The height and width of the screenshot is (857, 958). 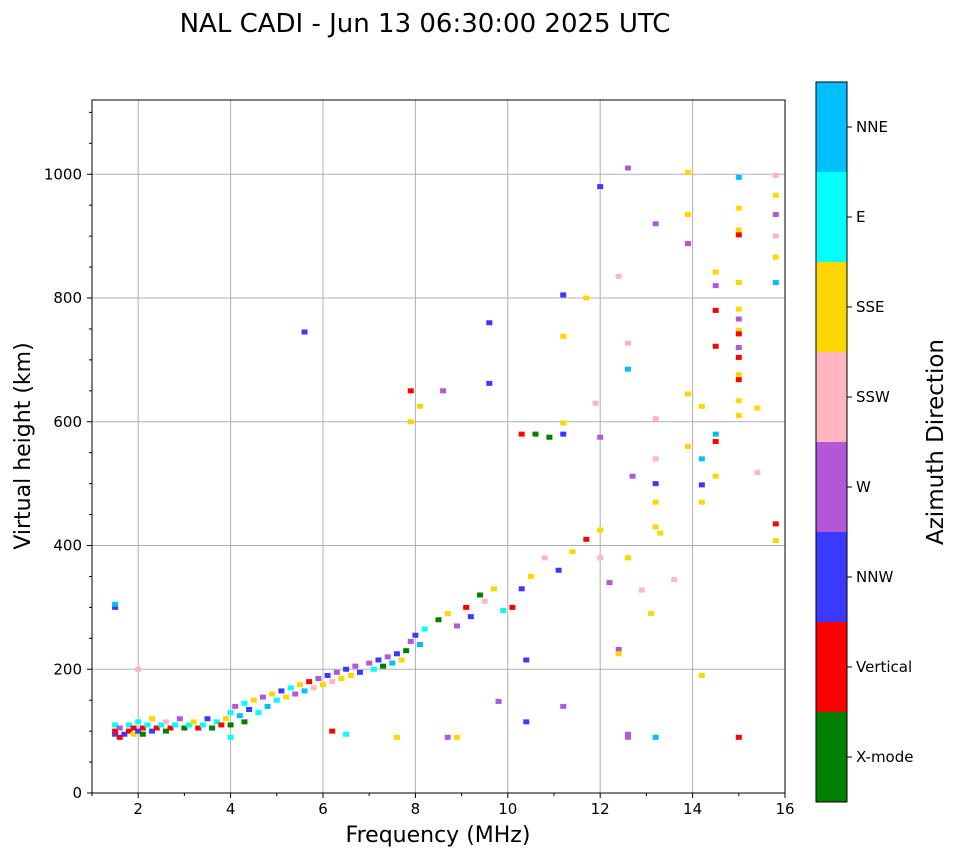 I want to click on y-axis-label: Virtual height (km), so click(x=23, y=445).